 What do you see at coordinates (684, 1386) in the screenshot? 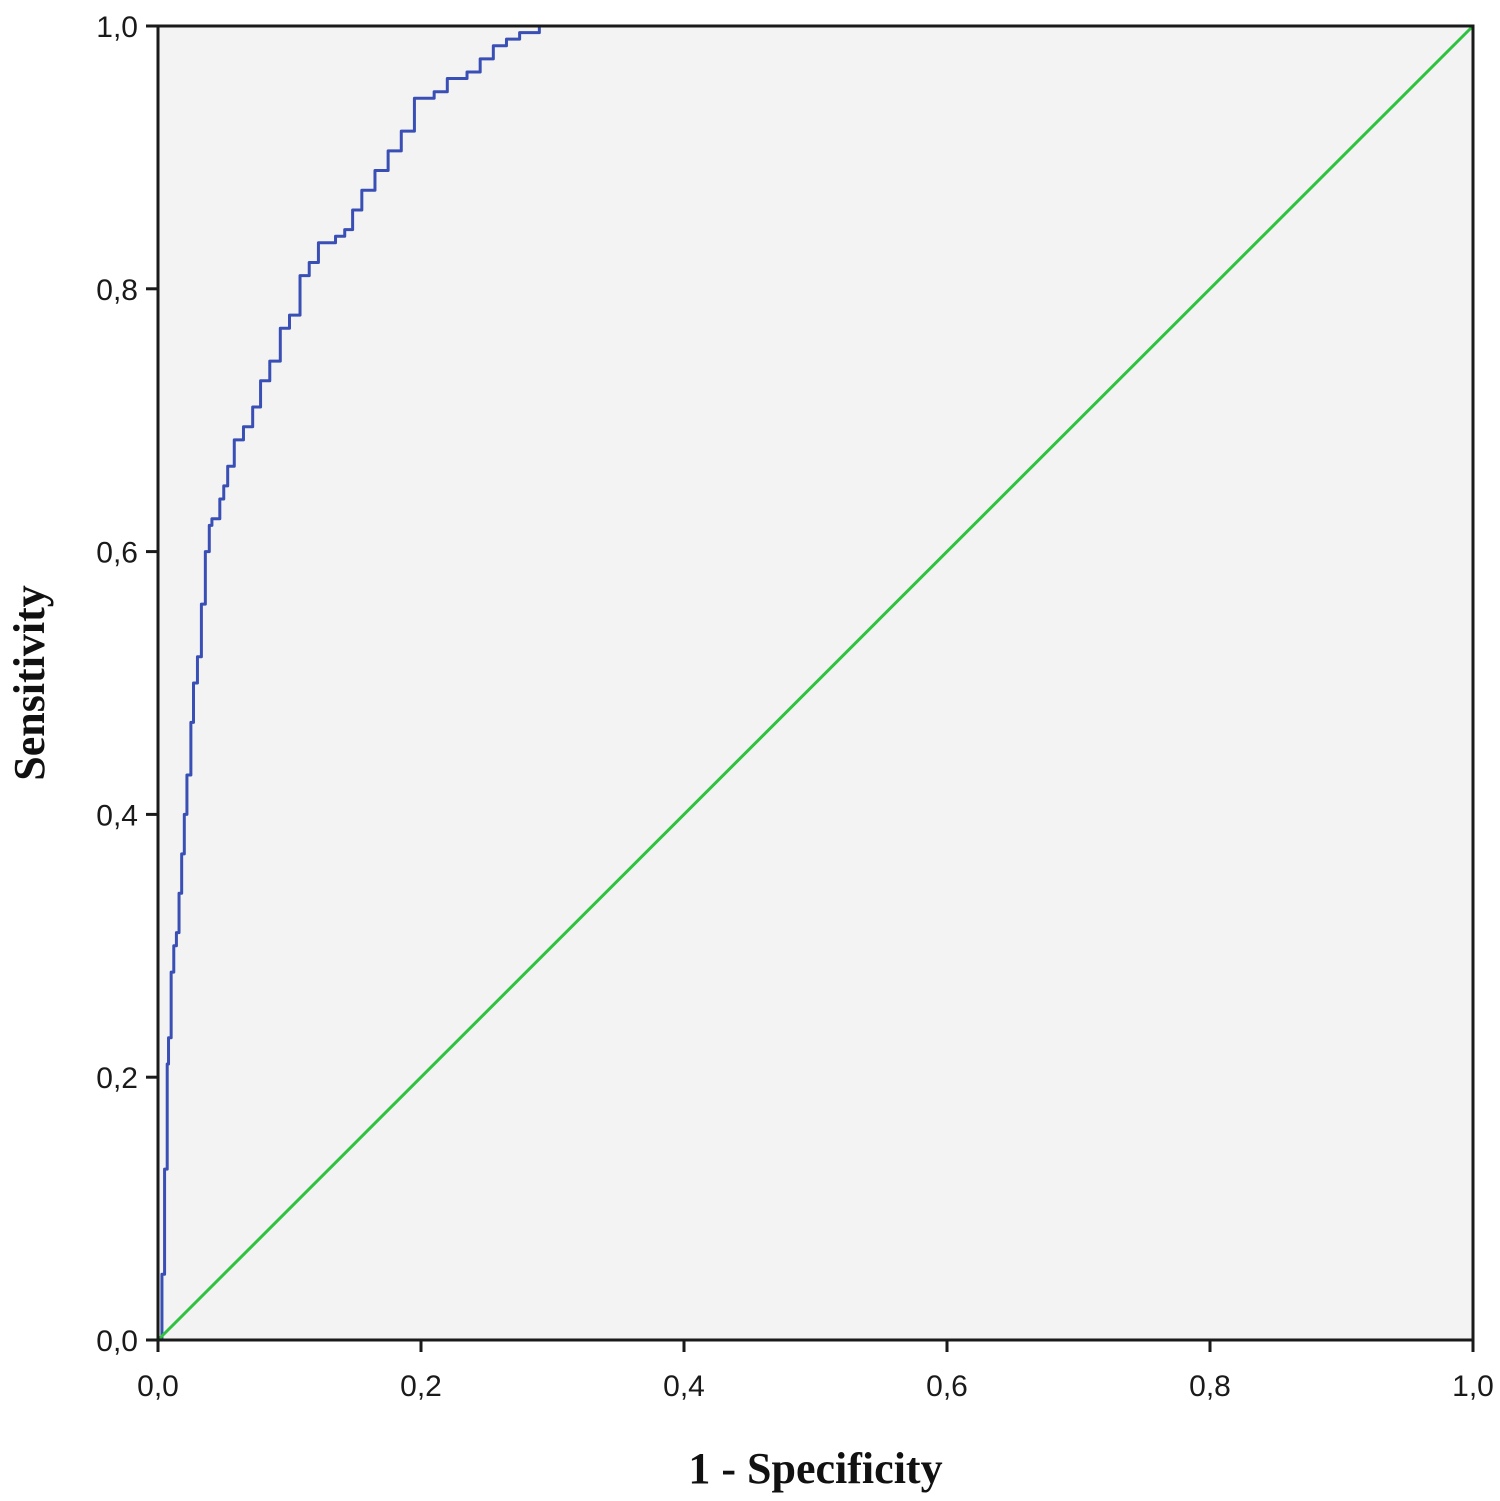
I see `x-tick-label: 0,4` at bounding box center [684, 1386].